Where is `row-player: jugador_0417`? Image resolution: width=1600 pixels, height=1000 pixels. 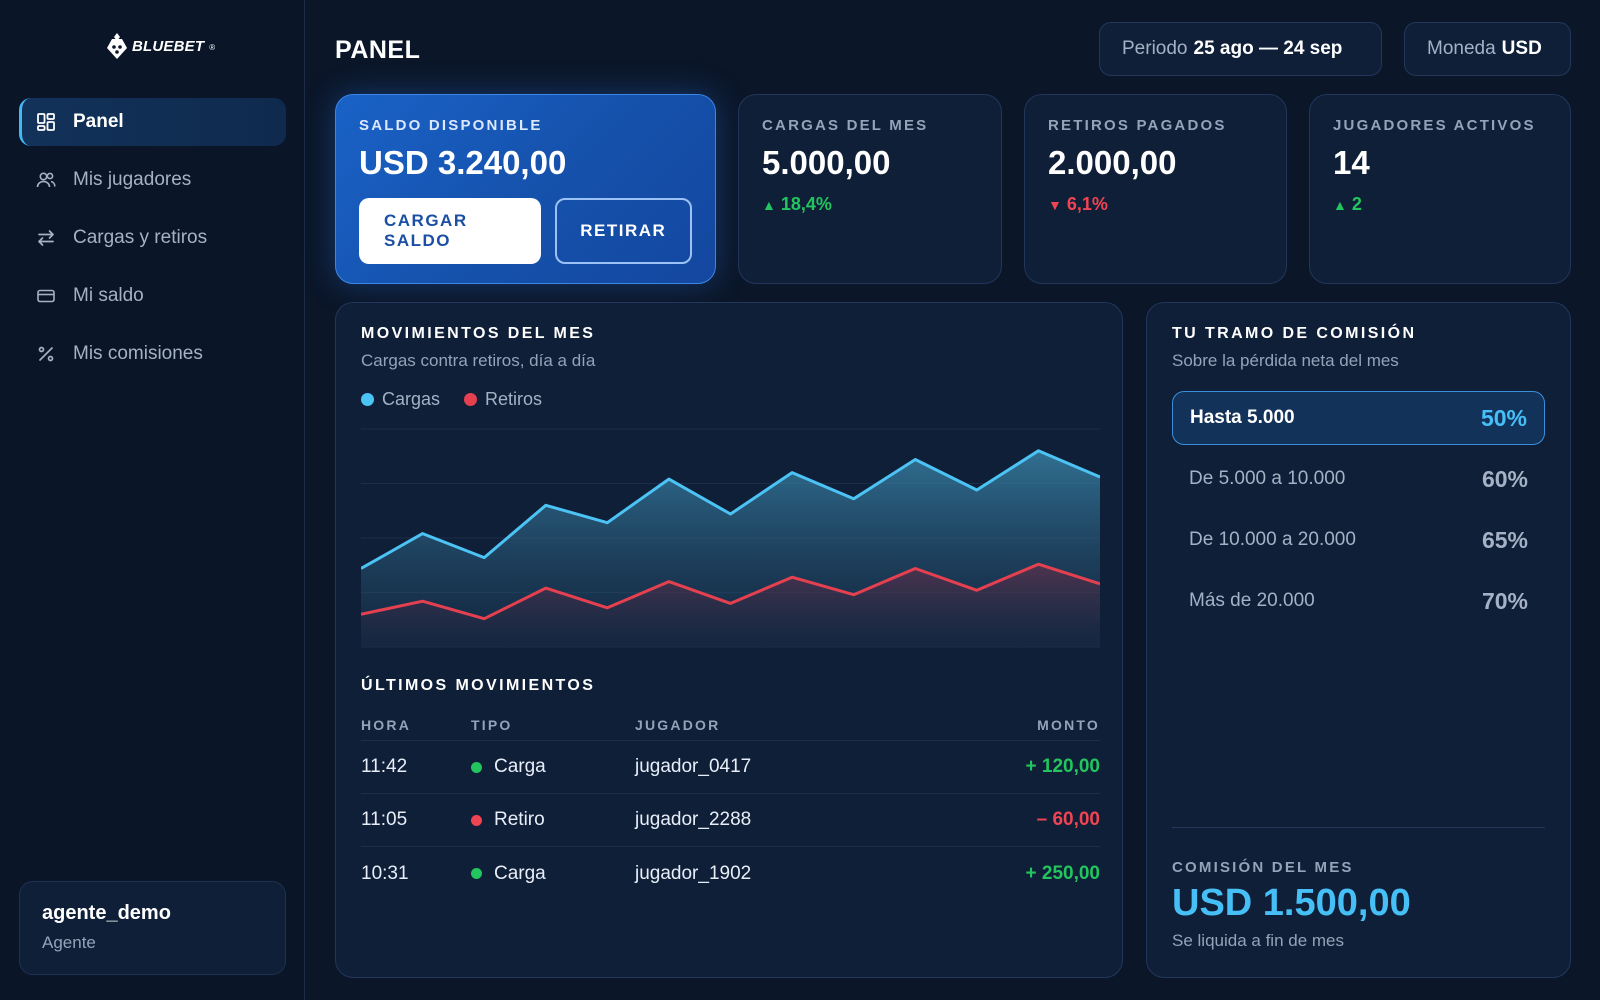
row-player: jugador_0417 is located at coordinates (693, 766).